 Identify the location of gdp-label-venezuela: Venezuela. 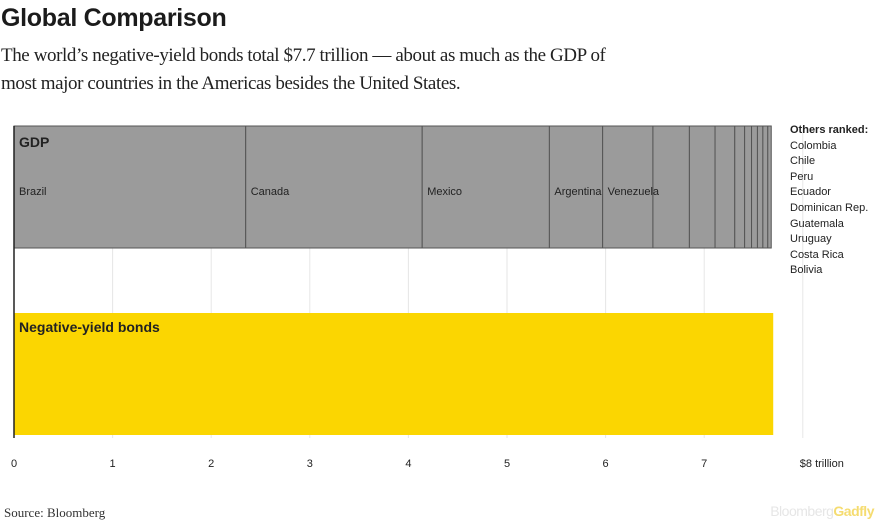
(634, 192).